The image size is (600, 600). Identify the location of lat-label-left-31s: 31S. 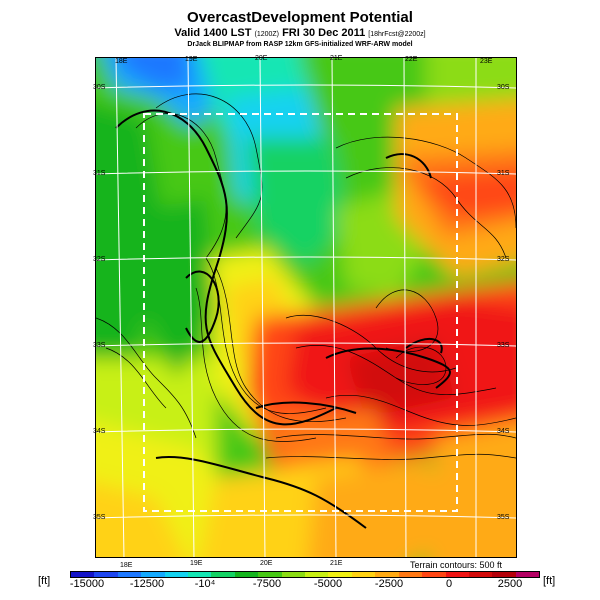
(99, 173).